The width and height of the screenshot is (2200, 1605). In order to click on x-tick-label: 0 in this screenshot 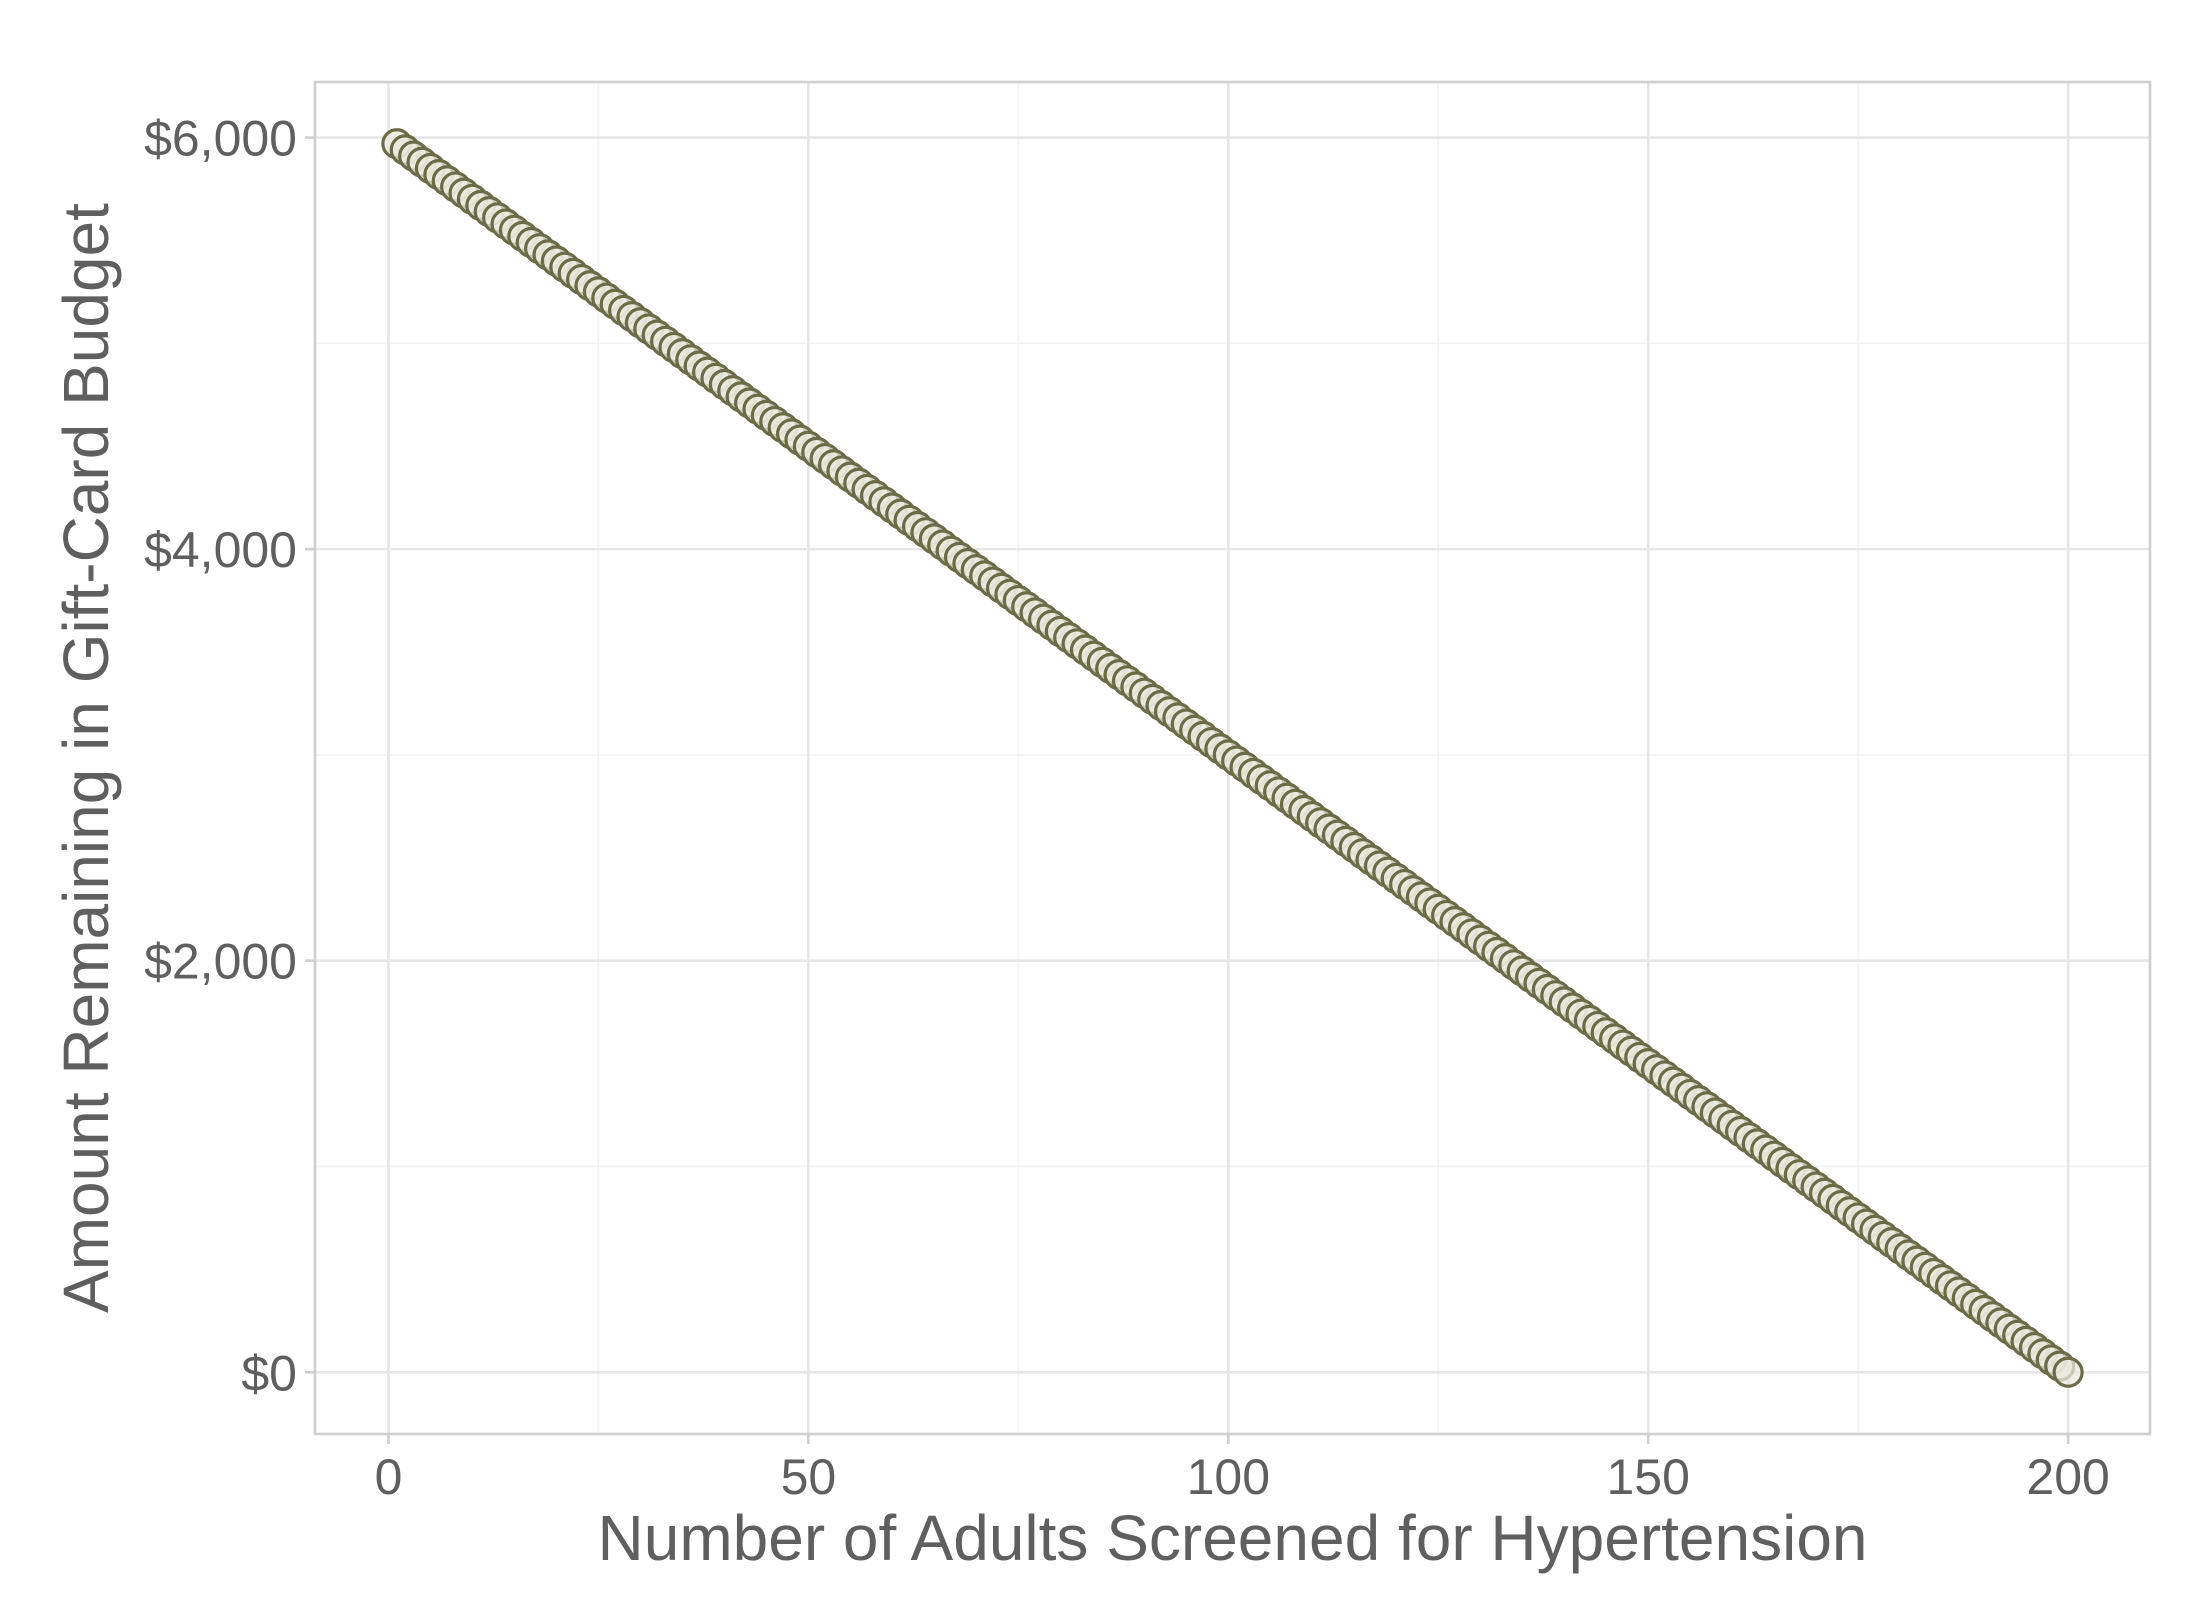, I will do `click(389, 1477)`.